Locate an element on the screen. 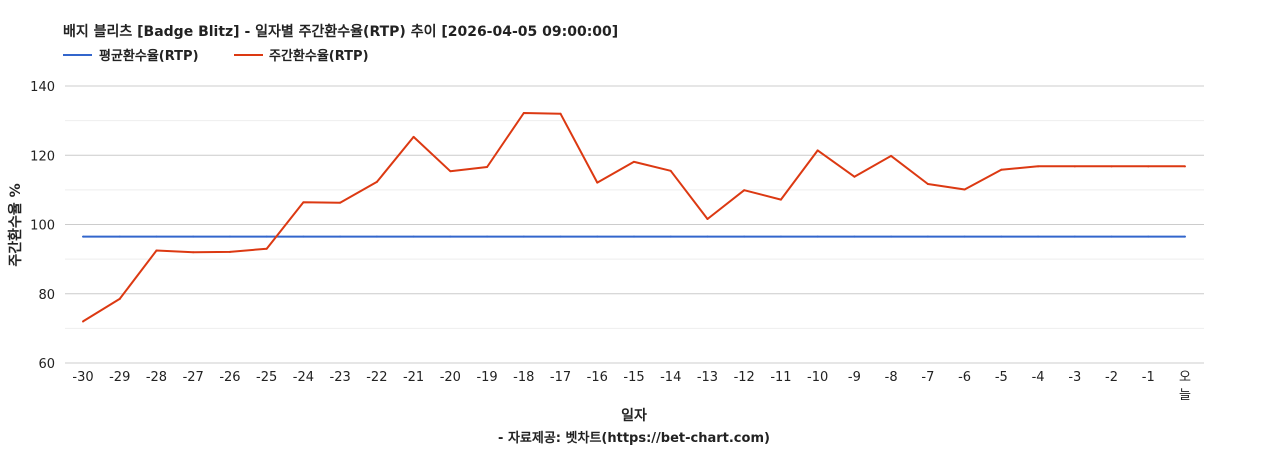 The height and width of the screenshot is (450, 1268). x-tick-label: -25 is located at coordinates (266, 377).